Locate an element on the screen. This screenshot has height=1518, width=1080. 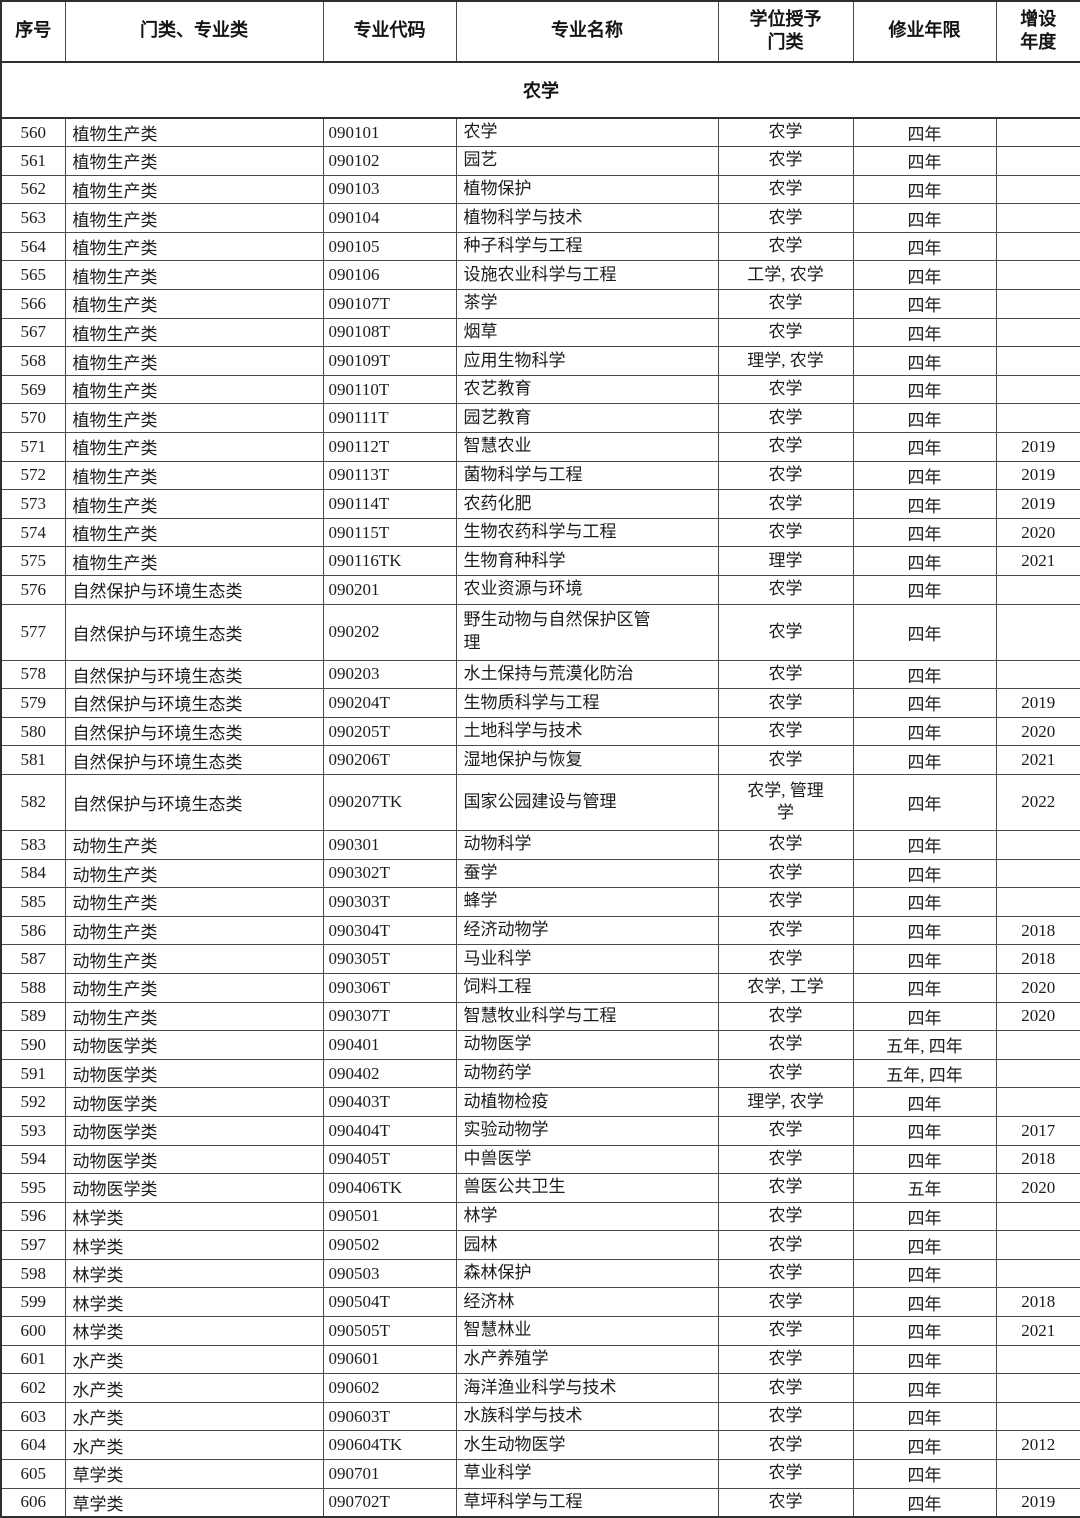
cell-code: 090604TK is located at coordinates (389, 1445).